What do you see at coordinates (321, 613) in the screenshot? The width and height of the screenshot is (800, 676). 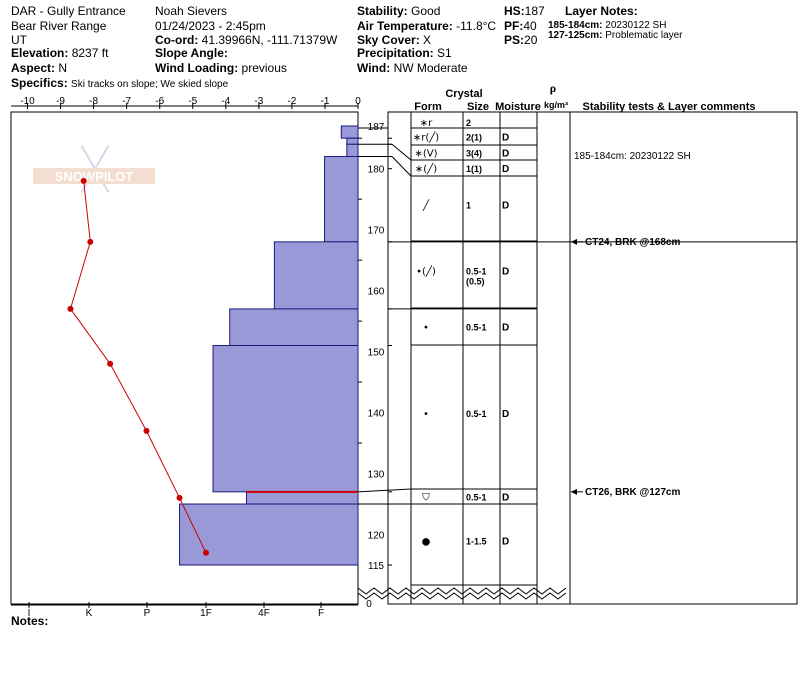 I see `hardness-tick-label: F` at bounding box center [321, 613].